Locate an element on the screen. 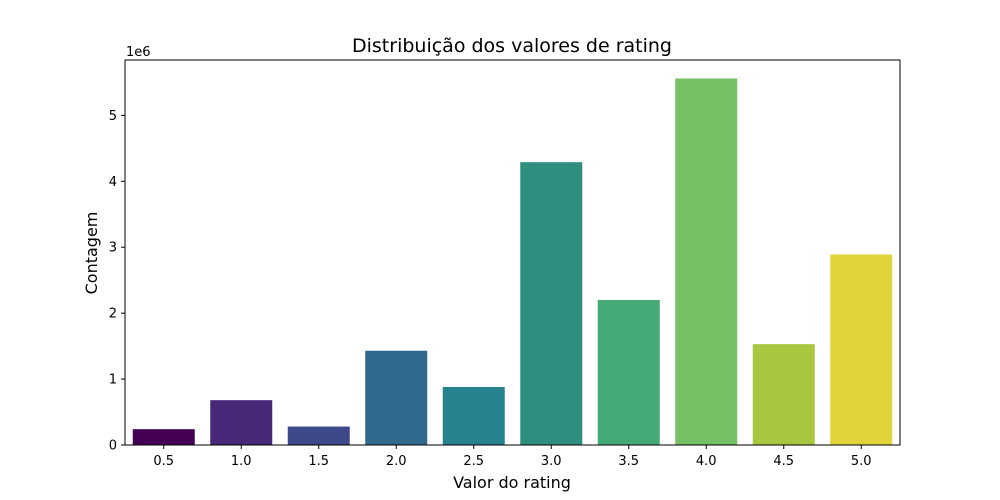 The height and width of the screenshot is (500, 1000). x-tick-label: 2.5 is located at coordinates (473, 461).